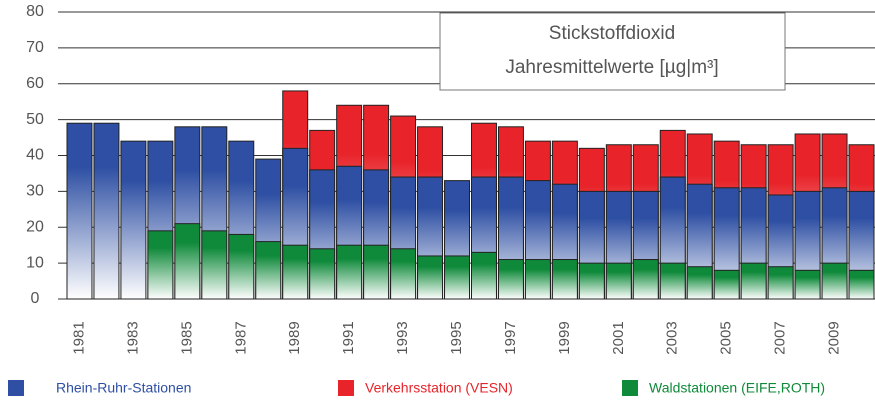 The image size is (875, 403). What do you see at coordinates (564, 337) in the screenshot?
I see `x-tick-label: 1999` at bounding box center [564, 337].